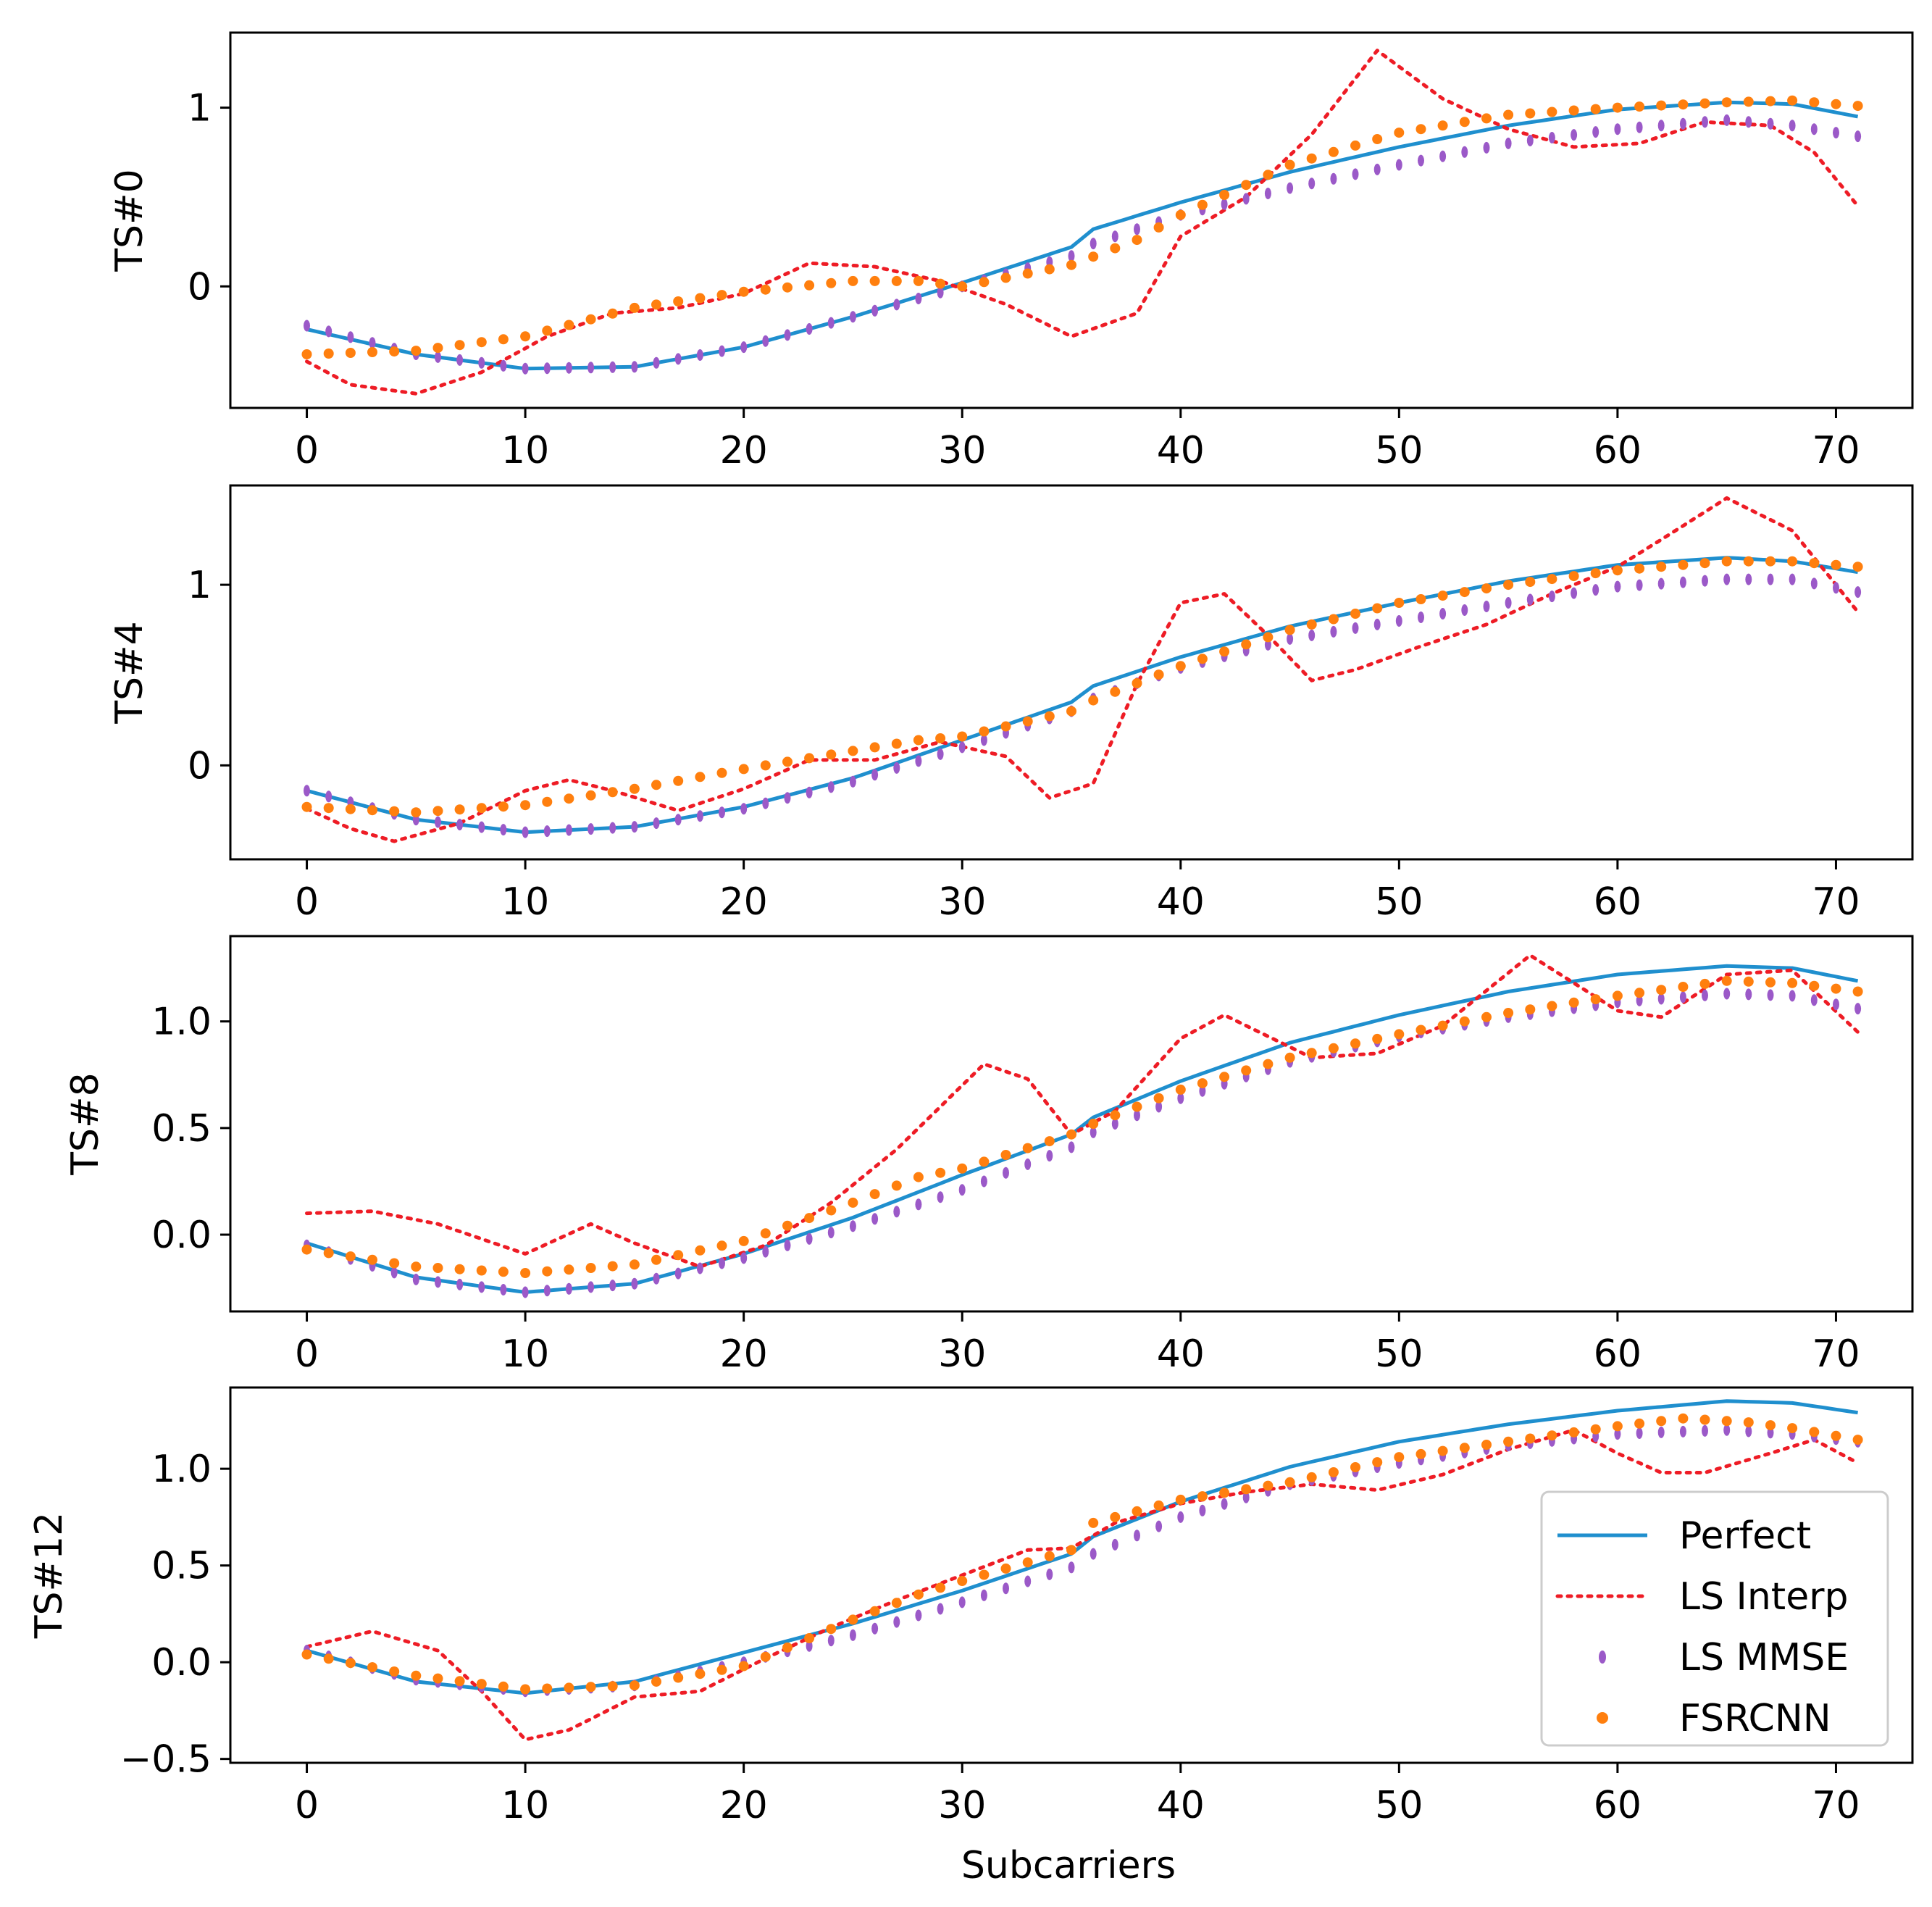  What do you see at coordinates (1714, 1618) in the screenshot?
I see `legend: Perfect LS Interp LS MMSE FSRCNN` at bounding box center [1714, 1618].